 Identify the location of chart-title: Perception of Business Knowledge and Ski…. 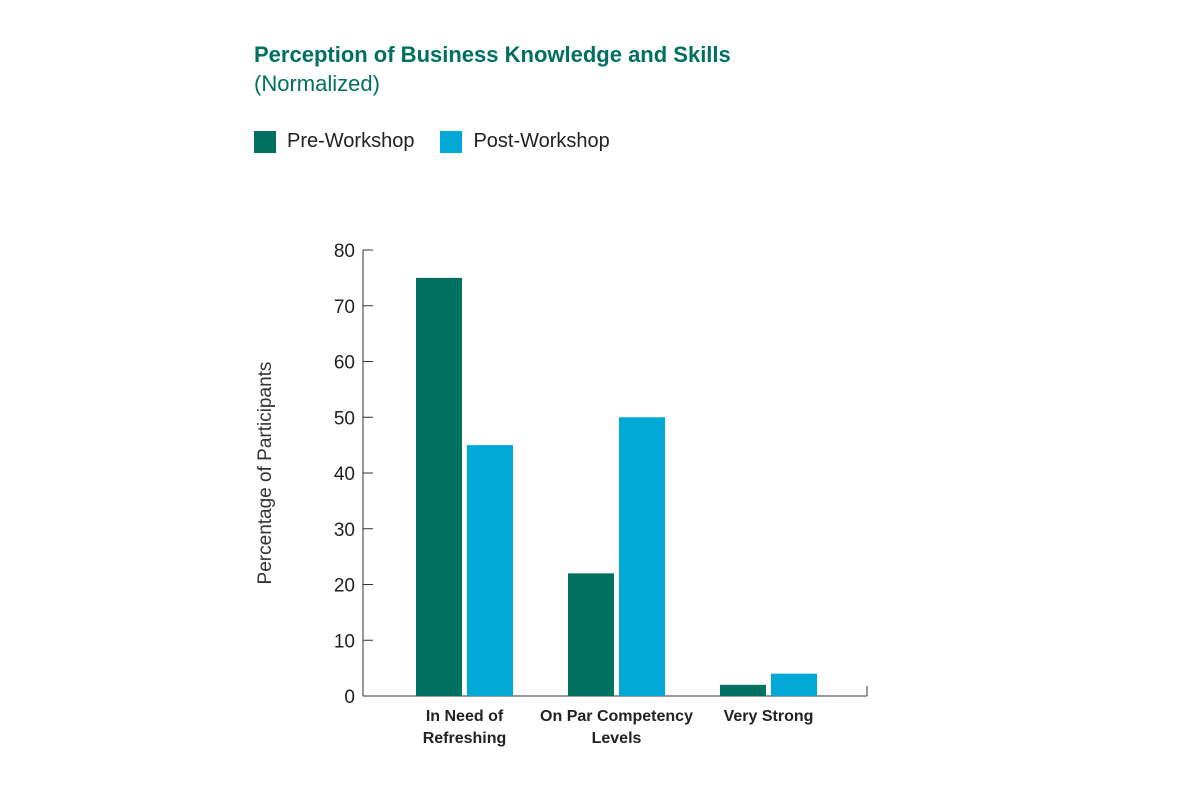
(492, 54).